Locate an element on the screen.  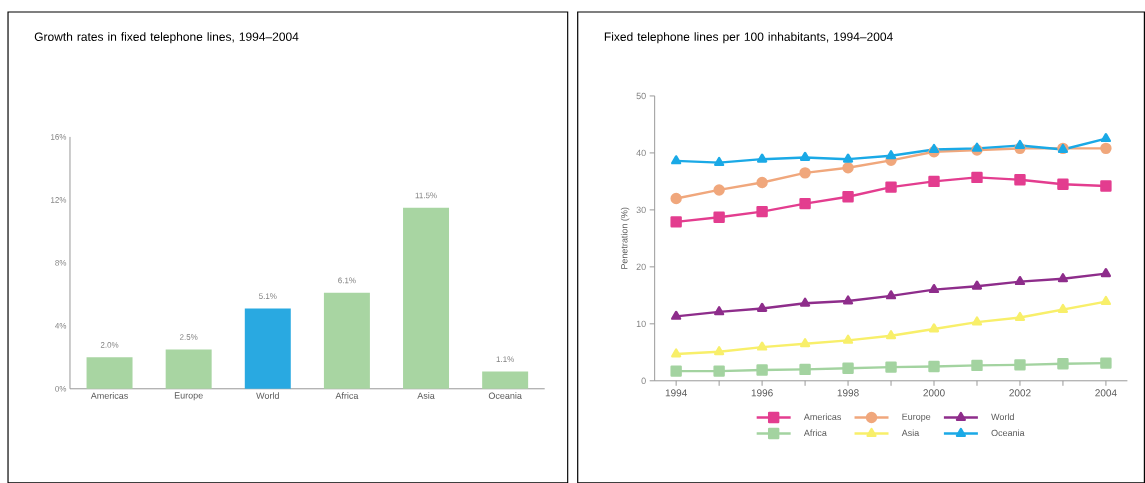
y-tick-label: 40 is located at coordinates (641, 152).